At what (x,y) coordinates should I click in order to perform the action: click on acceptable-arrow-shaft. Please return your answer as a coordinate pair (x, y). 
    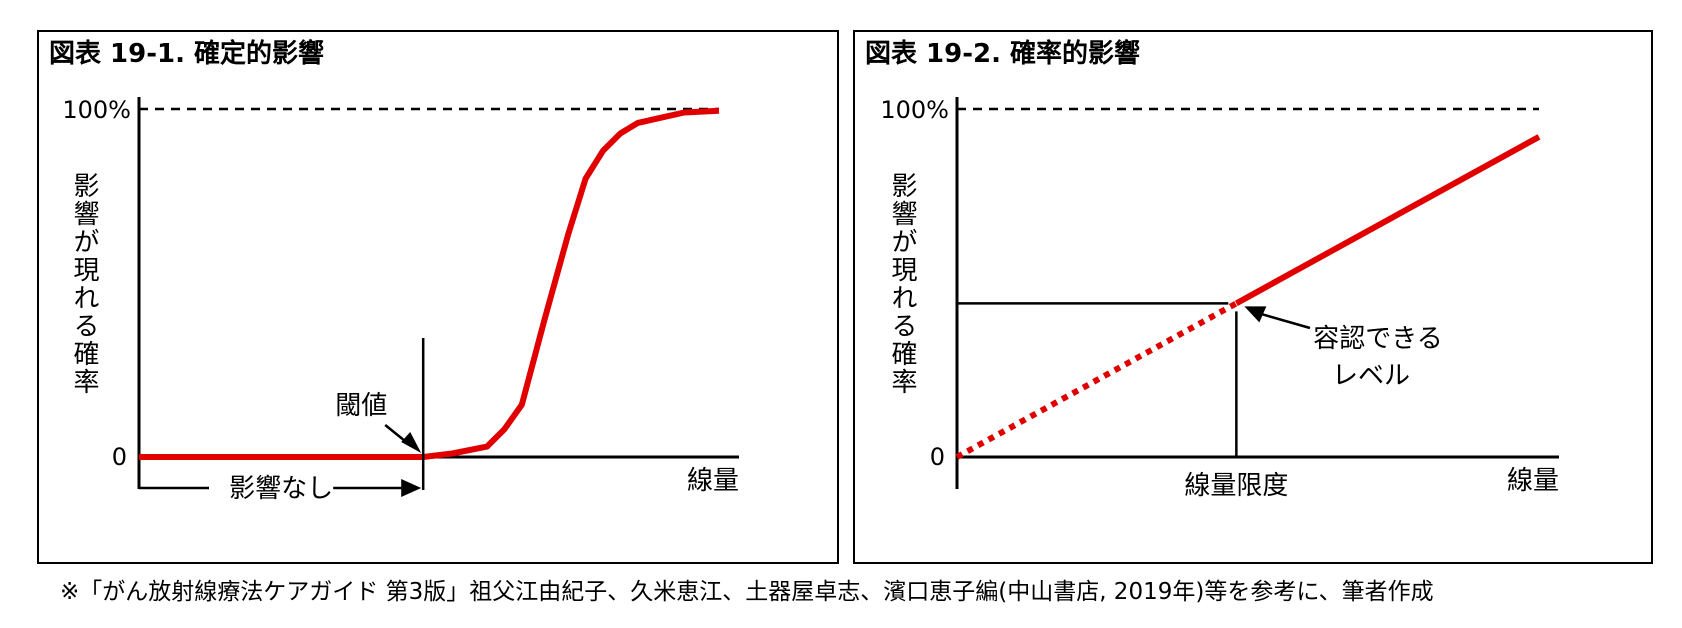
    Looking at the image, I should click on (1286, 321).